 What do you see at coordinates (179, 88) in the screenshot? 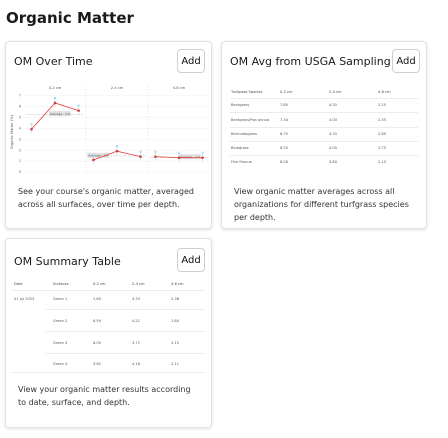
I see `panel-title: 4-6 cm` at bounding box center [179, 88].